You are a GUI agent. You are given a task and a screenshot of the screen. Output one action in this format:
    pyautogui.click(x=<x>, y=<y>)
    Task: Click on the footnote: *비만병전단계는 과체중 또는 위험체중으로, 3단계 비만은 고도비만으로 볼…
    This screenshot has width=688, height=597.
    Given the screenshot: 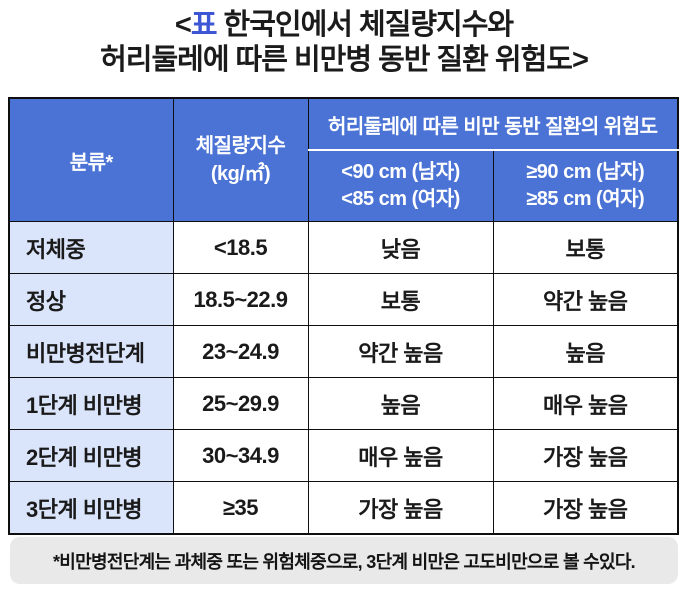 What is the action you would take?
    pyautogui.click(x=344, y=560)
    